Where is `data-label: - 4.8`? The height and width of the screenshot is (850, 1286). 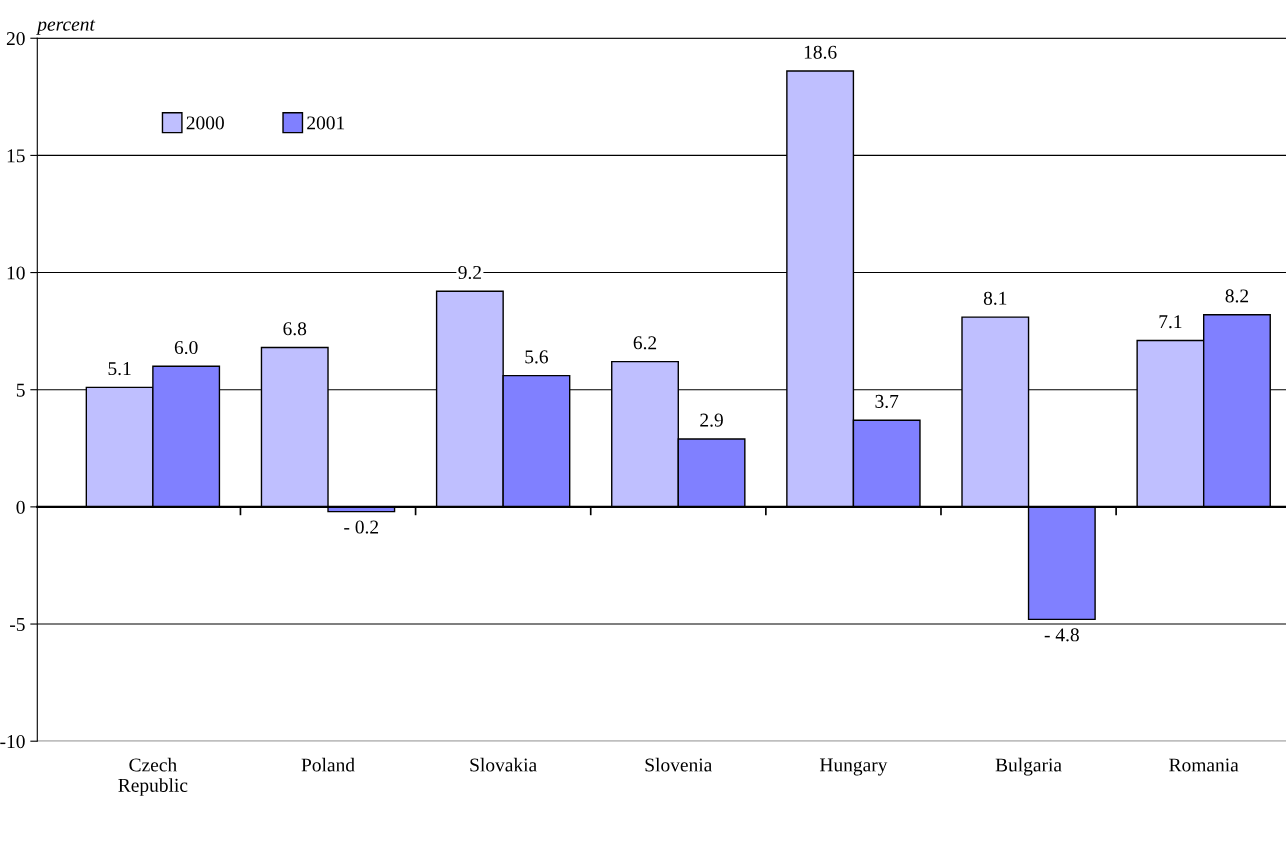
data-label: - 4.8 is located at coordinates (1061, 635).